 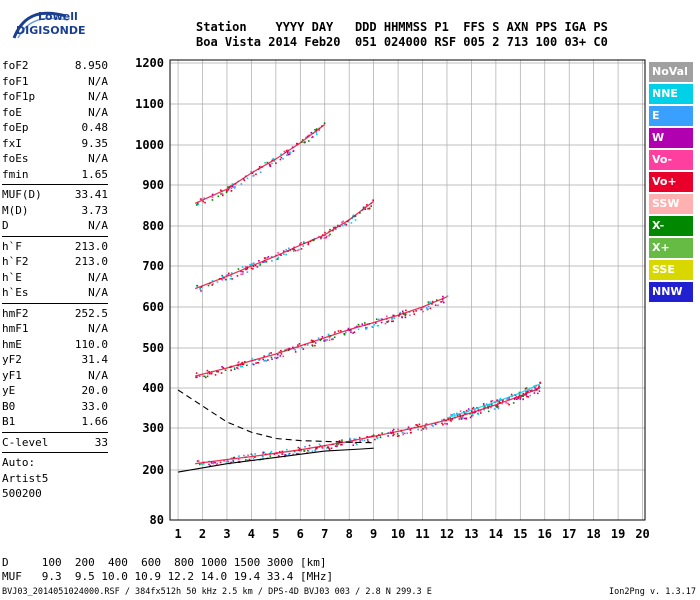 I want to click on param-row: hmE 110.0, so click(x=55, y=345).